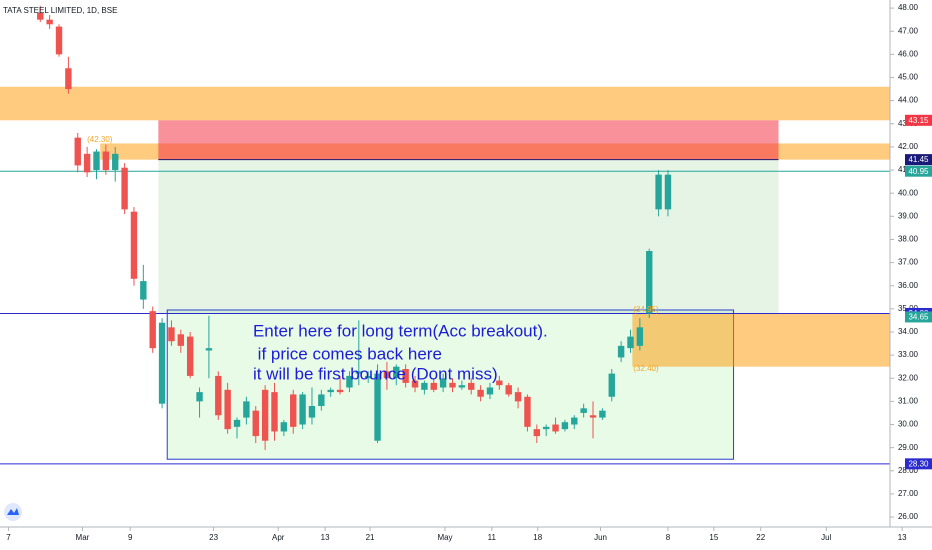  I want to click on y-tick-label: 39.00, so click(908, 215).